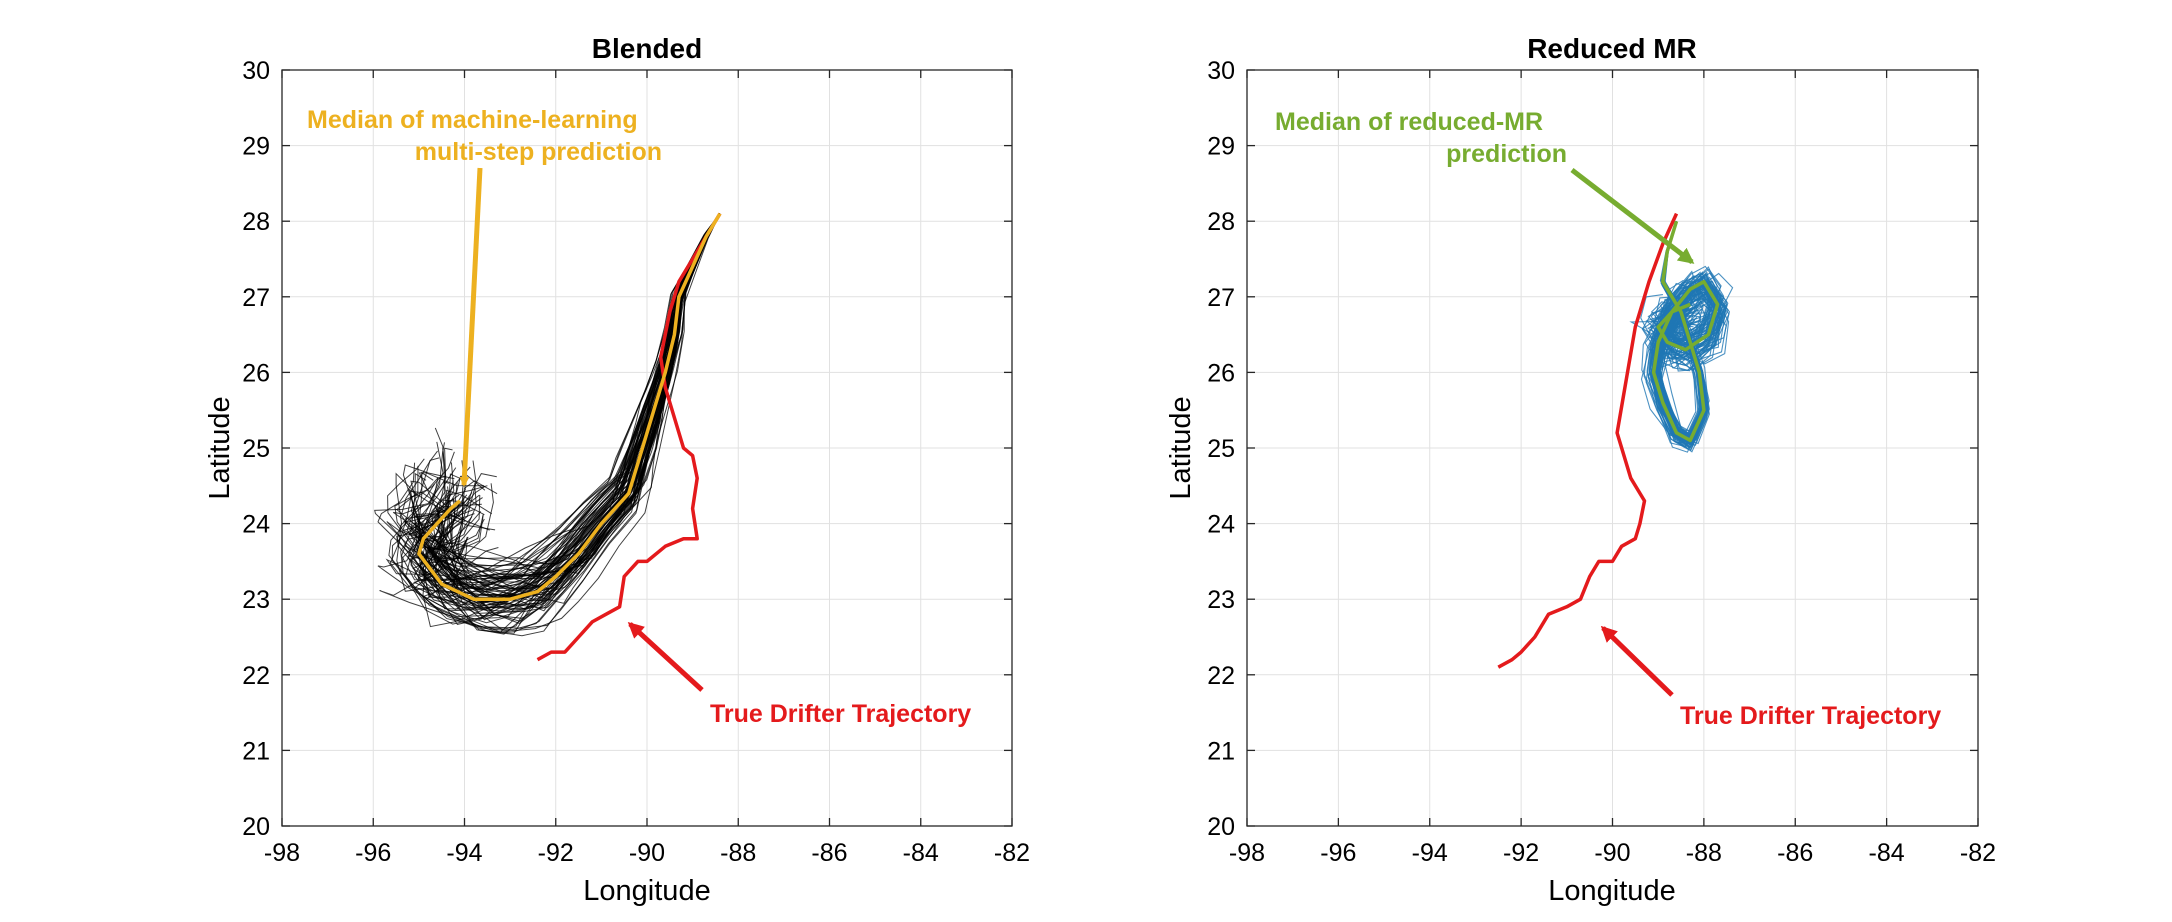  I want to click on ml-median-arrow, so click(471, 327).